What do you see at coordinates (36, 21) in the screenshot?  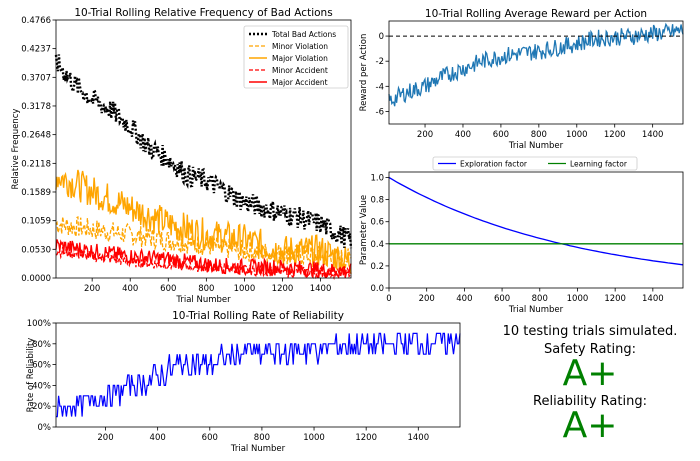 I see `y-tick-label: 0.4766` at bounding box center [36, 21].